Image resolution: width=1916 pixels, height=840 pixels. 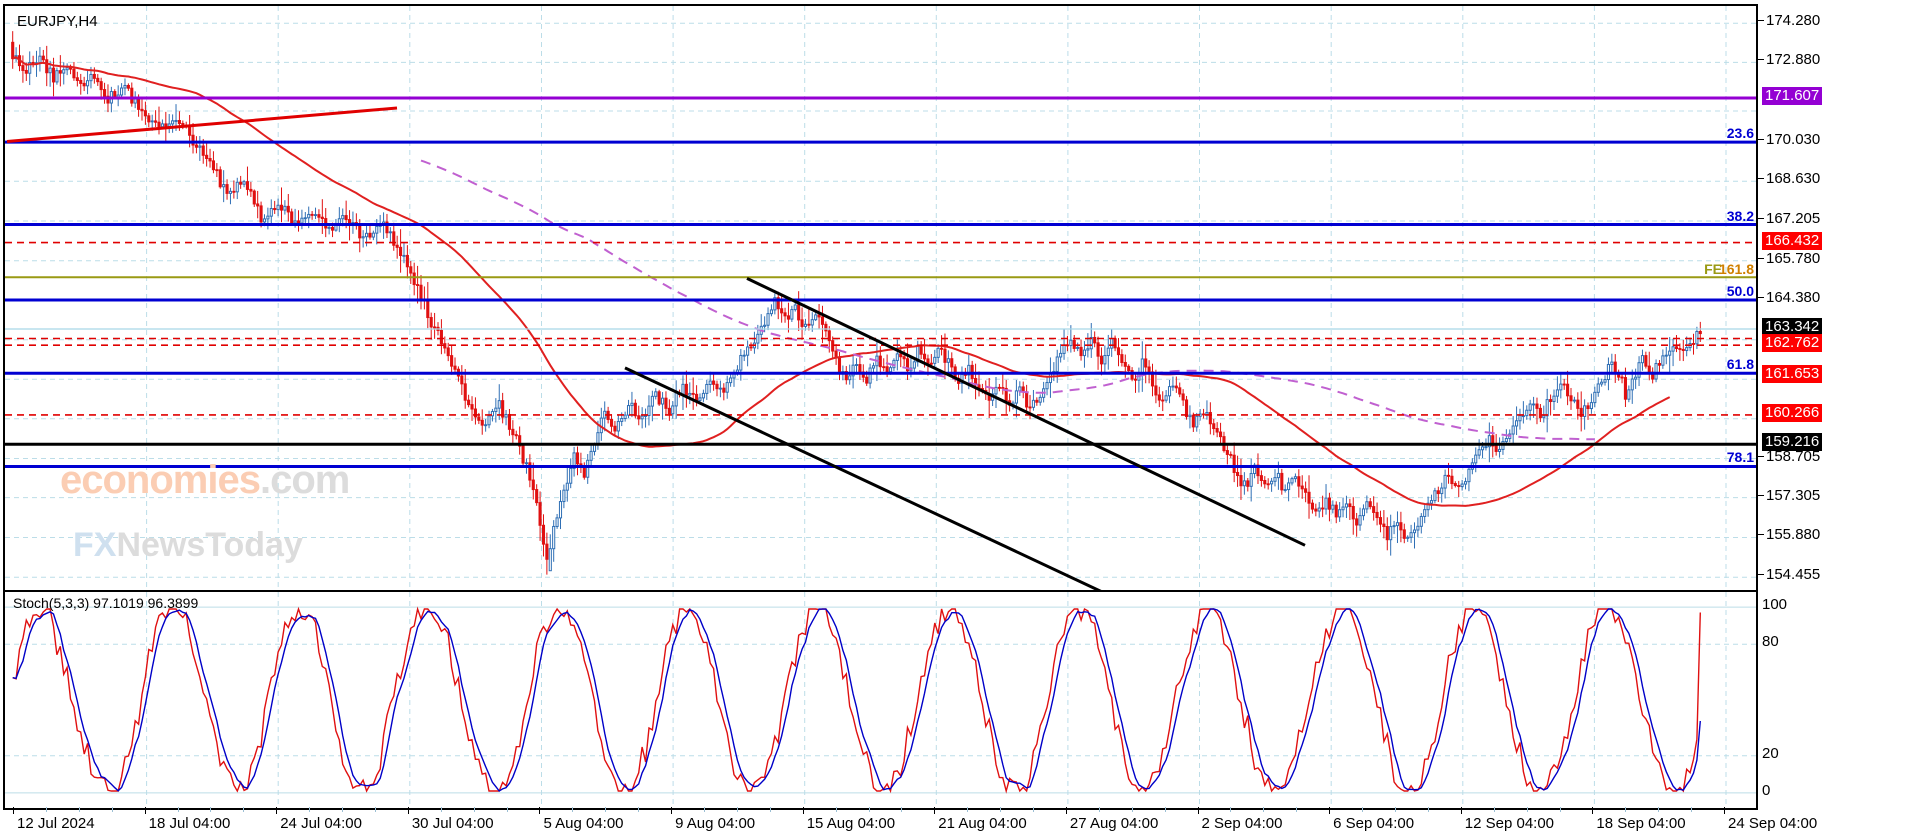 What do you see at coordinates (1740, 364) in the screenshot?
I see `fib-level-tag: 61.8` at bounding box center [1740, 364].